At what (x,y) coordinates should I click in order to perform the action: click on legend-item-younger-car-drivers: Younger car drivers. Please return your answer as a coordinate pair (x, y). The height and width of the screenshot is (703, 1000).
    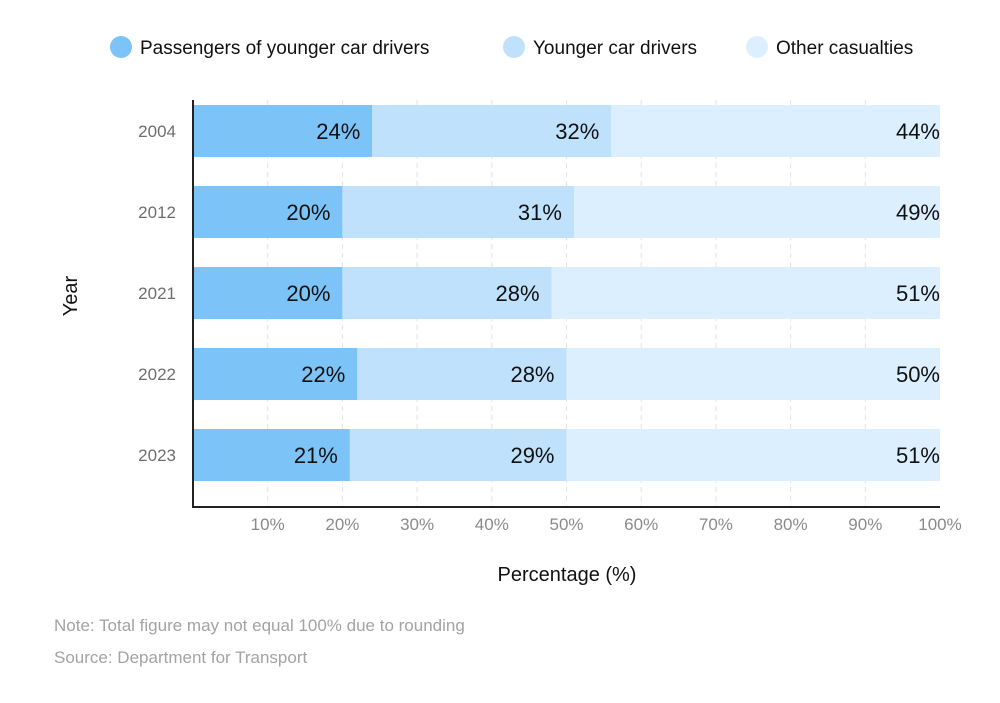
    Looking at the image, I should click on (600, 47).